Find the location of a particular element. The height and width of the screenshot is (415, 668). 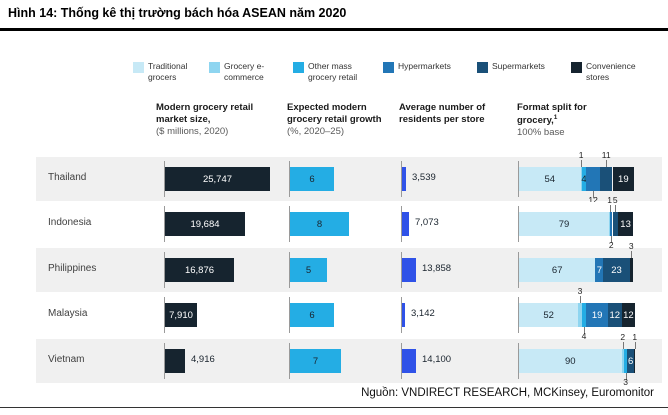

column-header-title: Format split for grocery, is located at coordinates (552, 114).